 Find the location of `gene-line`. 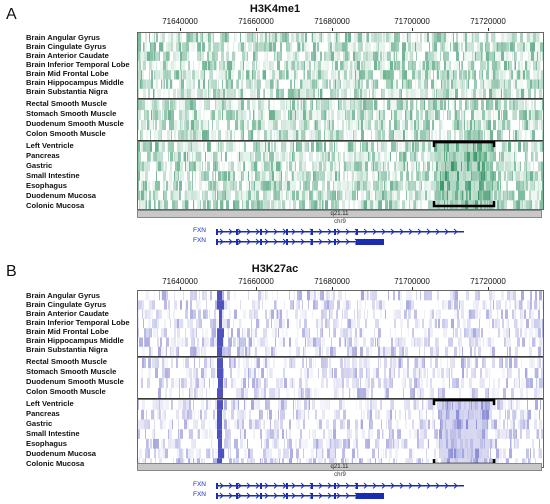

gene-line is located at coordinates (300, 496).